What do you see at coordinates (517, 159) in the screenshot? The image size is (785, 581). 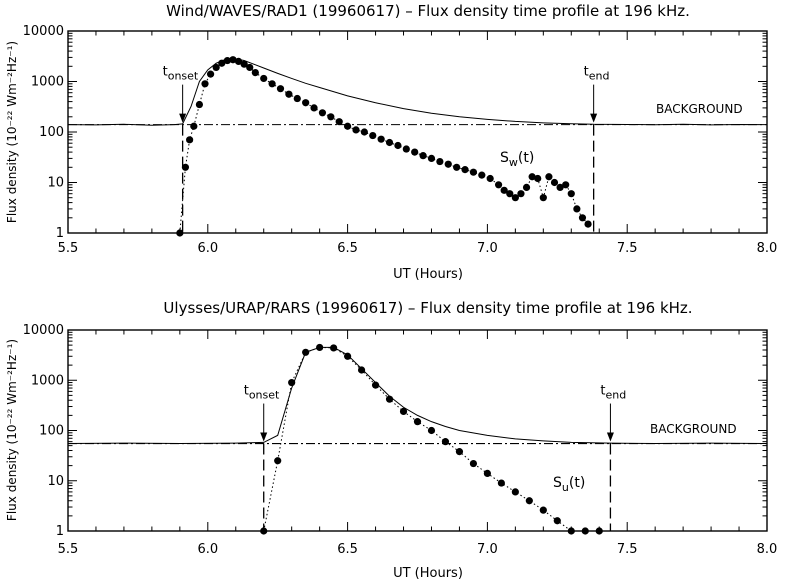 I see `series-label: Sw(t)` at bounding box center [517, 159].